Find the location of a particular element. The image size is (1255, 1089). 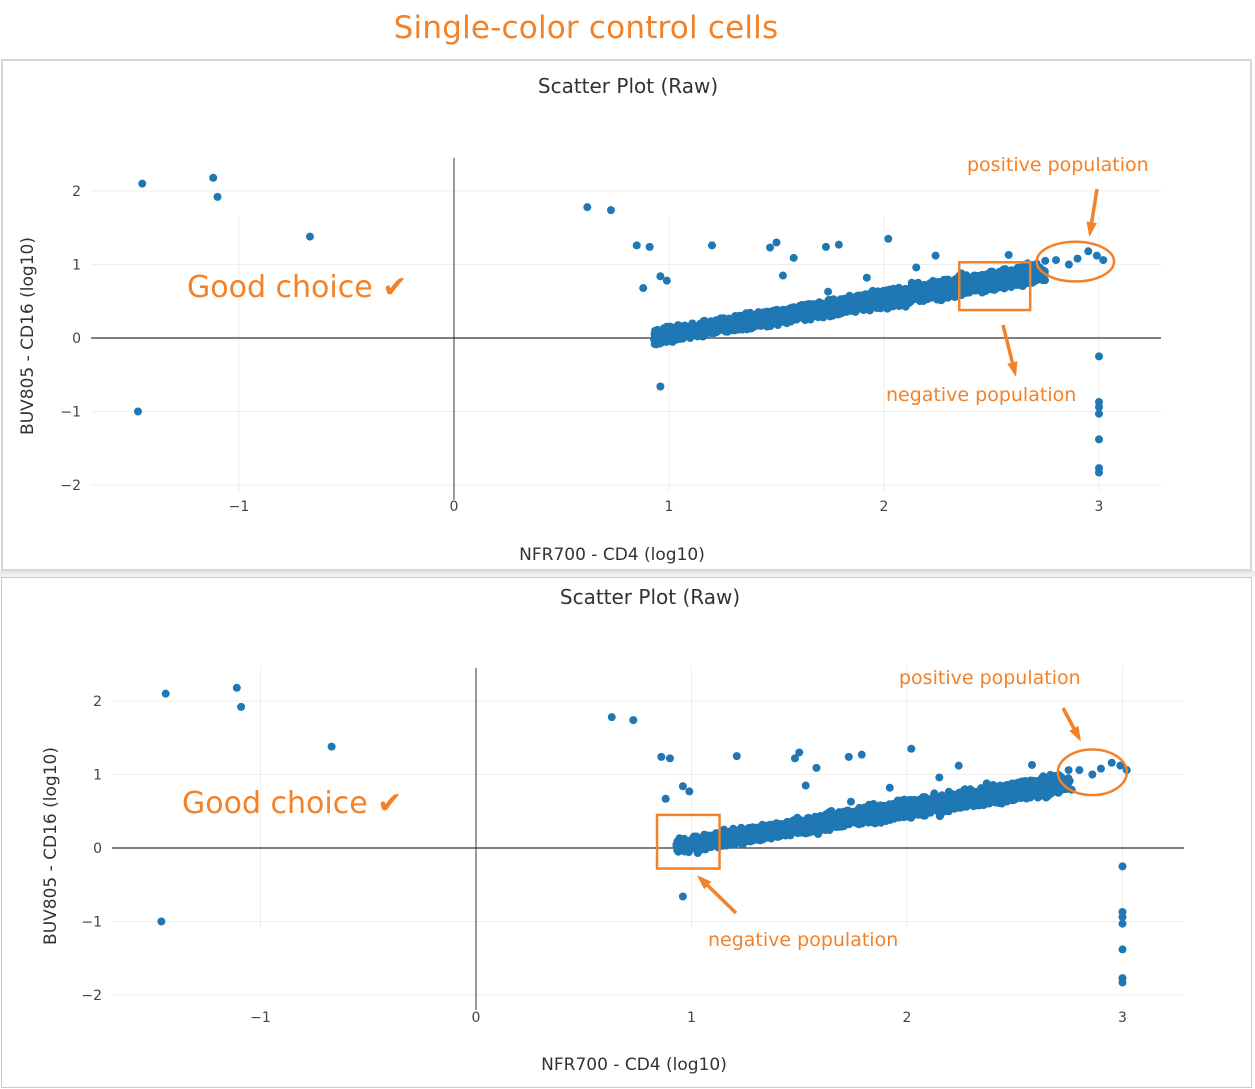

positive-population-gate is located at coordinates (1075, 261).